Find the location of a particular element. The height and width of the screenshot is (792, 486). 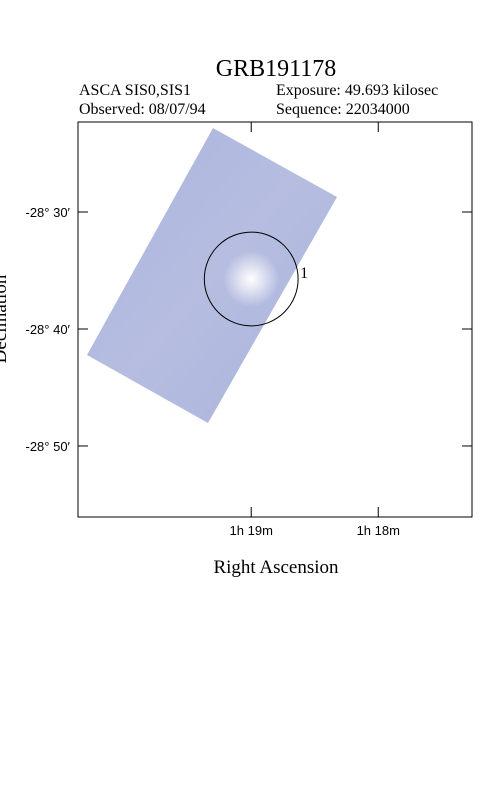

source-region is located at coordinates (251, 279).